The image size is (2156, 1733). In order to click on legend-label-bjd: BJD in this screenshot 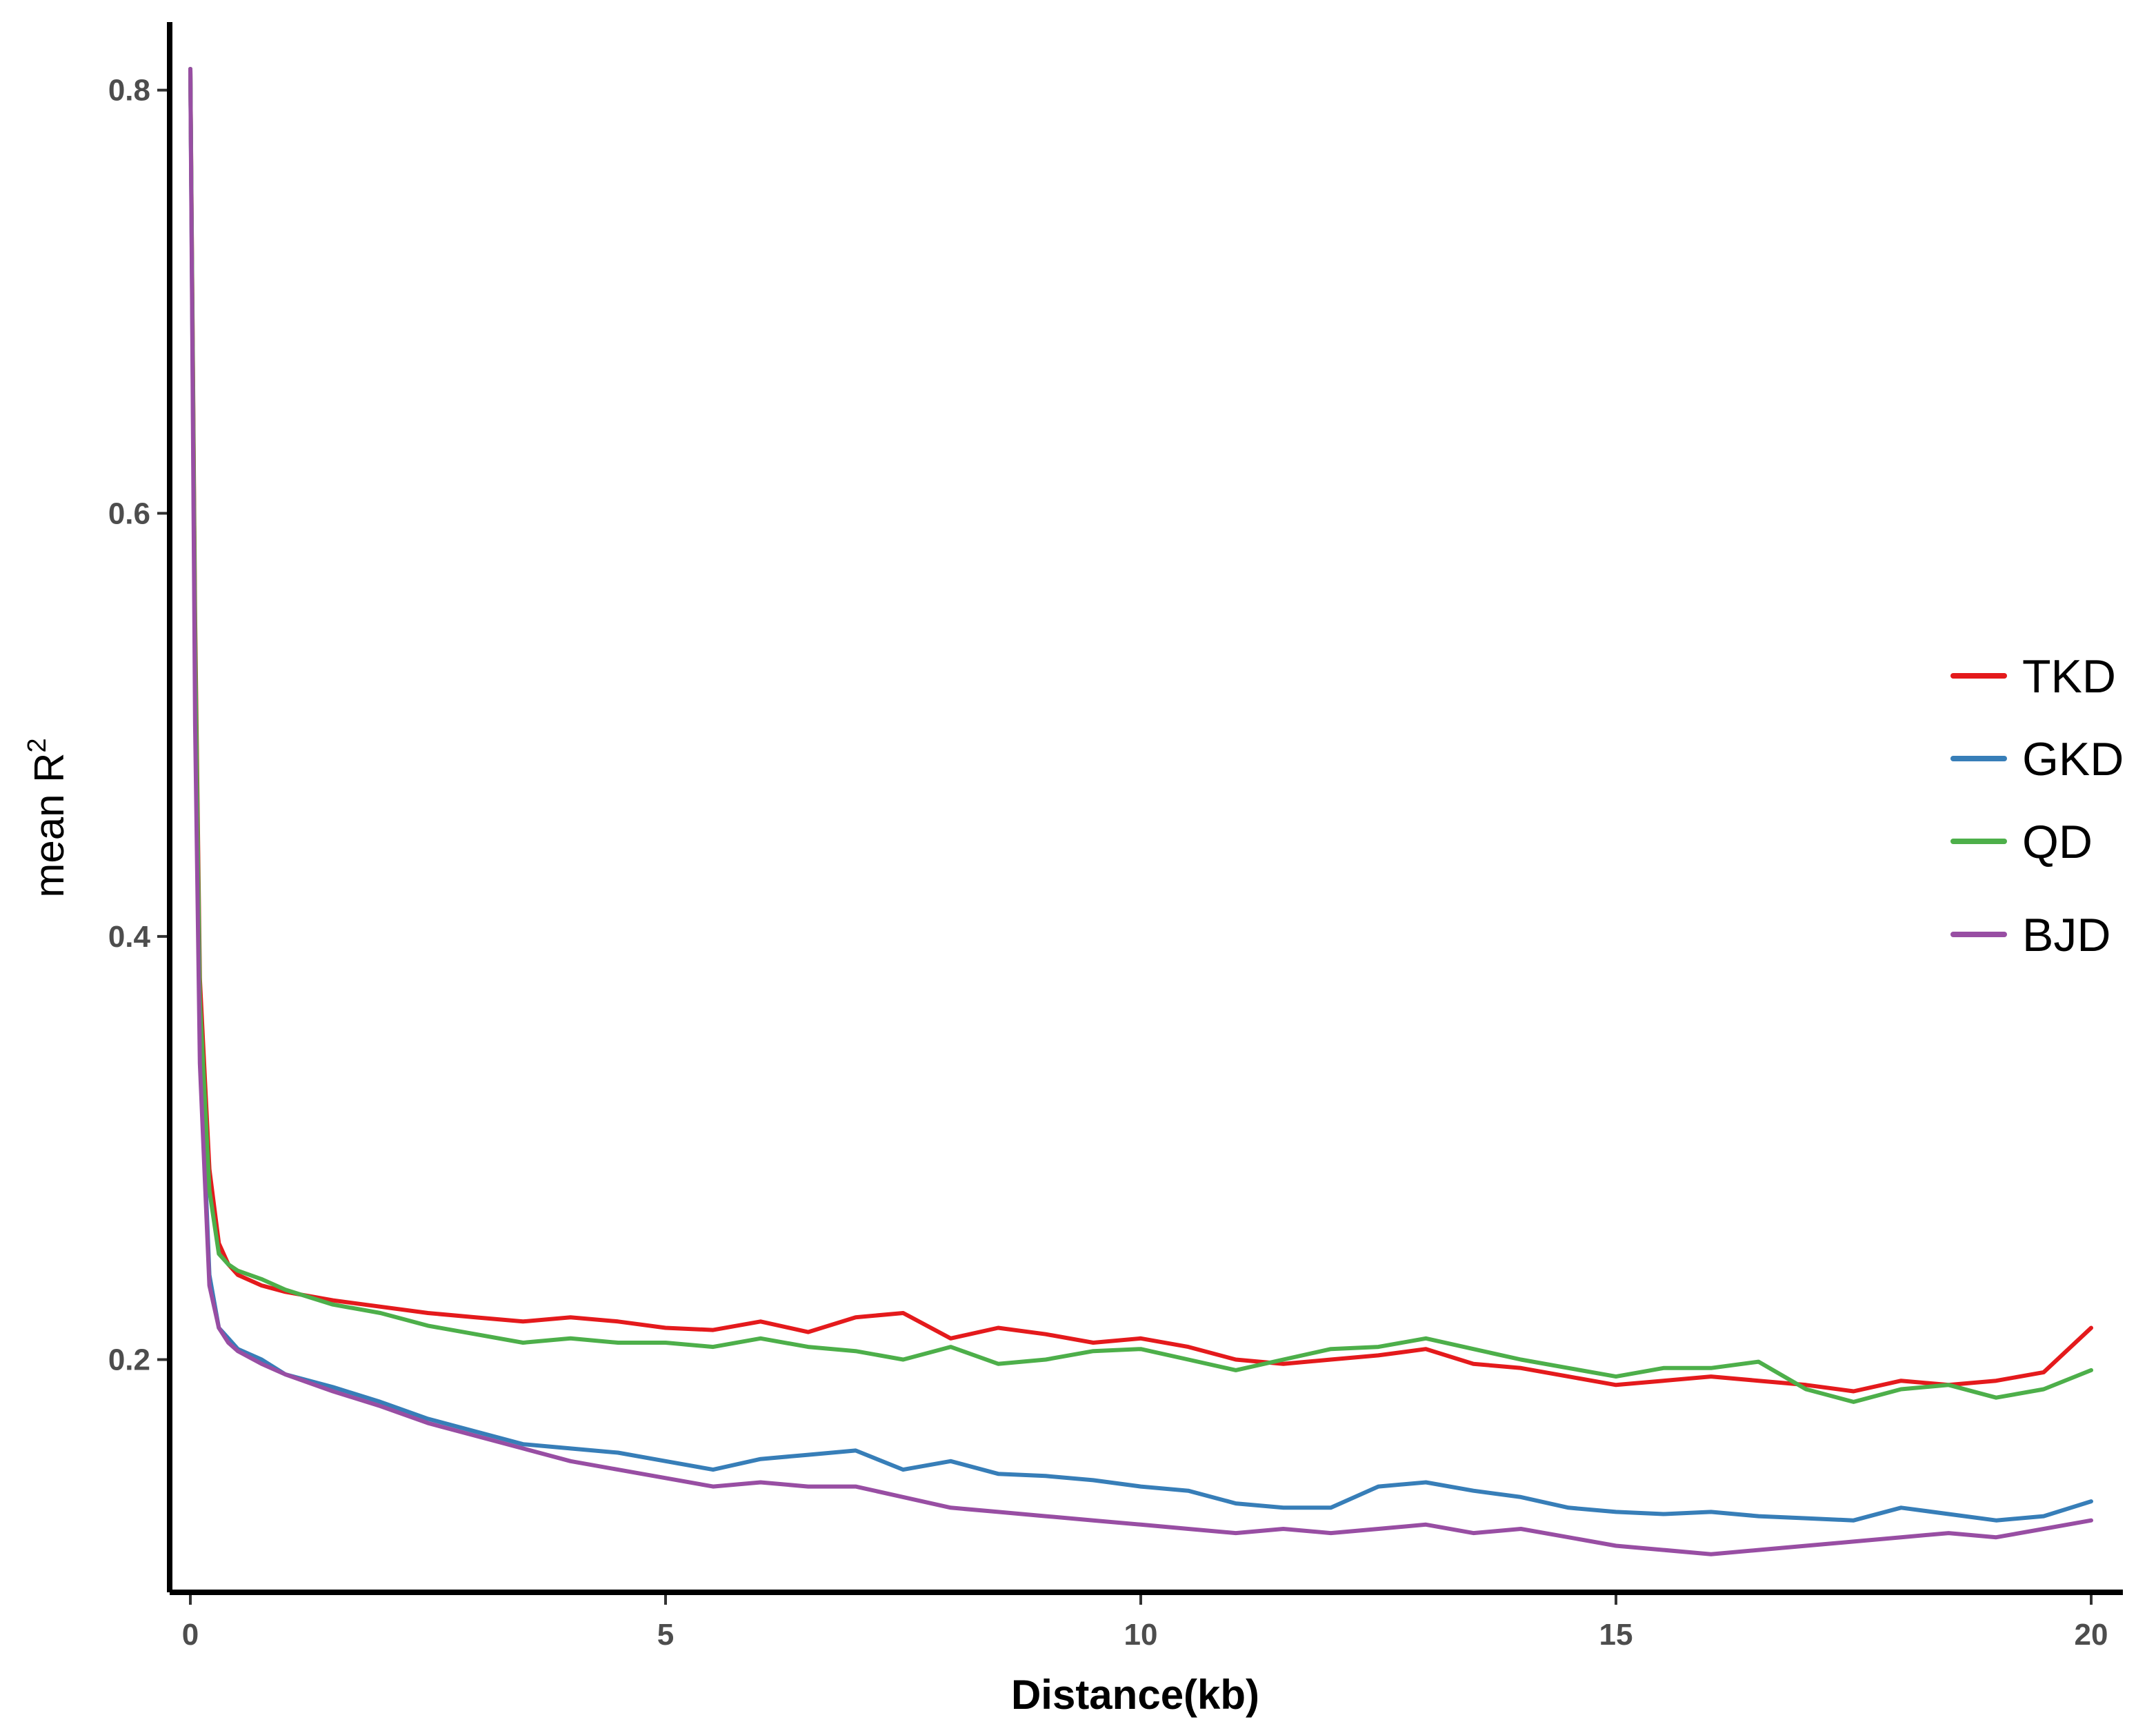, I will do `click(2066, 935)`.